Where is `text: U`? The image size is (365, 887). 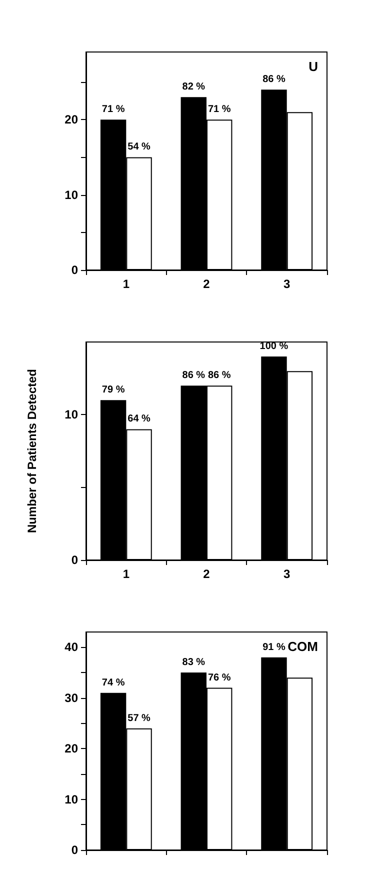 text: U is located at coordinates (313, 66).